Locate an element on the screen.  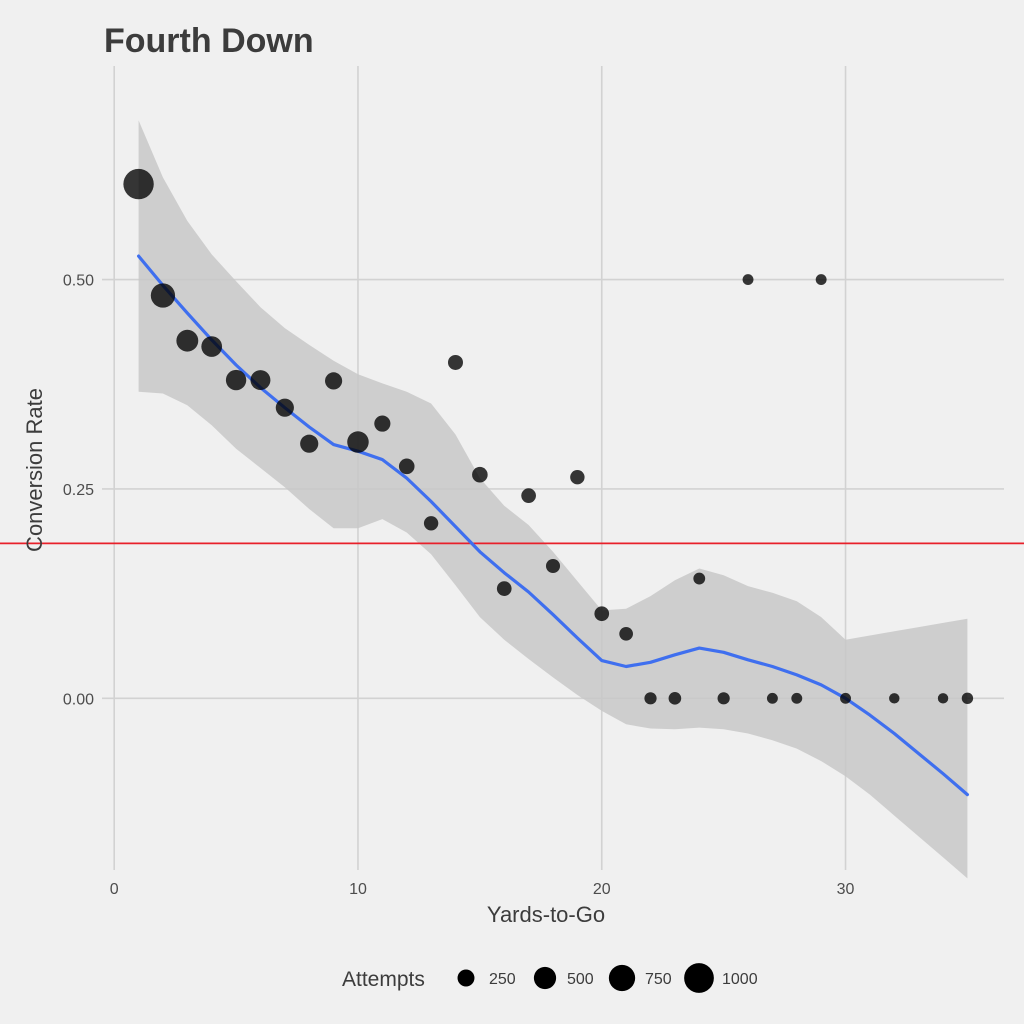
legend-title: Attempts is located at coordinates (383, 979).